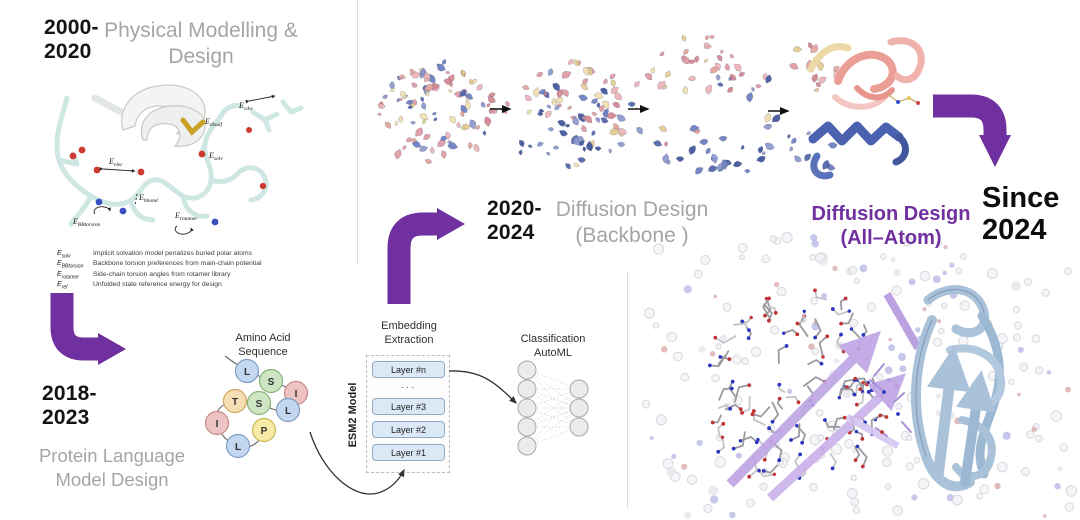 This screenshot has height=520, width=1080. Describe the element at coordinates (353, 415) in the screenshot. I see `esm2-model-label: ESM2 Model` at that location.